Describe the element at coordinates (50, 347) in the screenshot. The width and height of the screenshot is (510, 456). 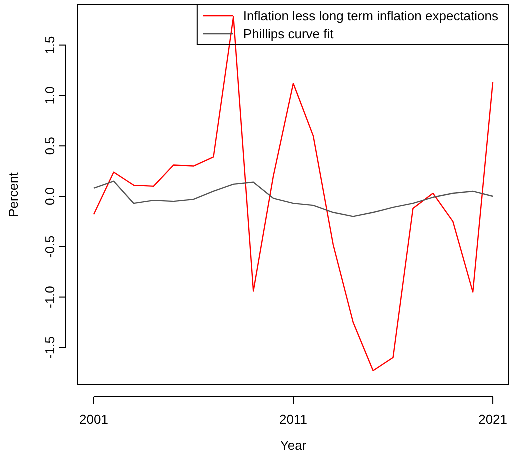
I see `y-tick-label: -1.5` at that location.